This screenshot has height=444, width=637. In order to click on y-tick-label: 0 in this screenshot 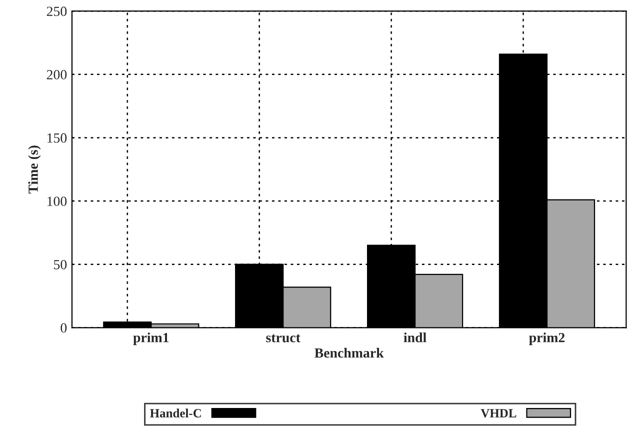, I will do `click(63, 328)`.